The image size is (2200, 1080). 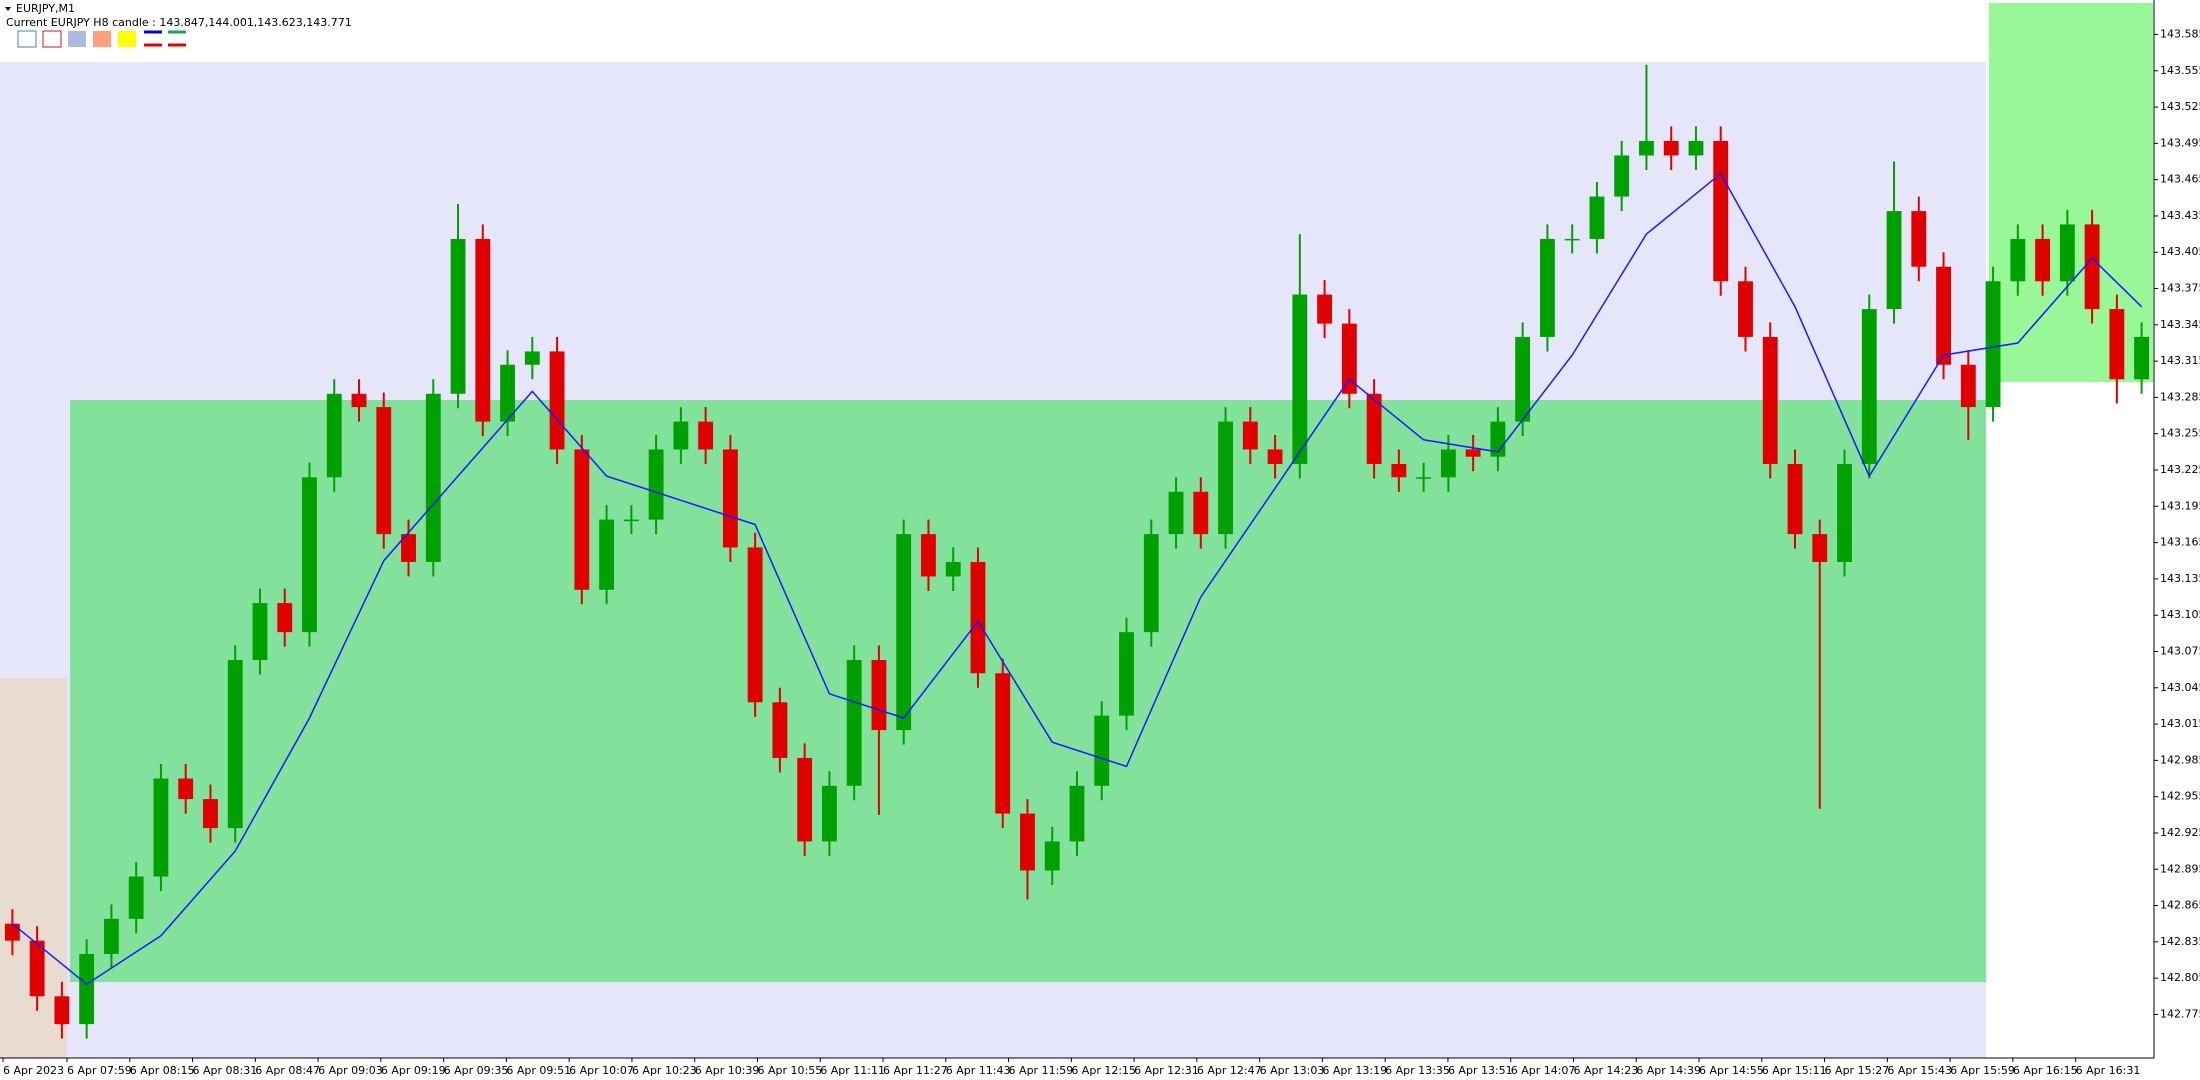 What do you see at coordinates (2180, 868) in the screenshot?
I see `y-tick-label: 142.895` at bounding box center [2180, 868].